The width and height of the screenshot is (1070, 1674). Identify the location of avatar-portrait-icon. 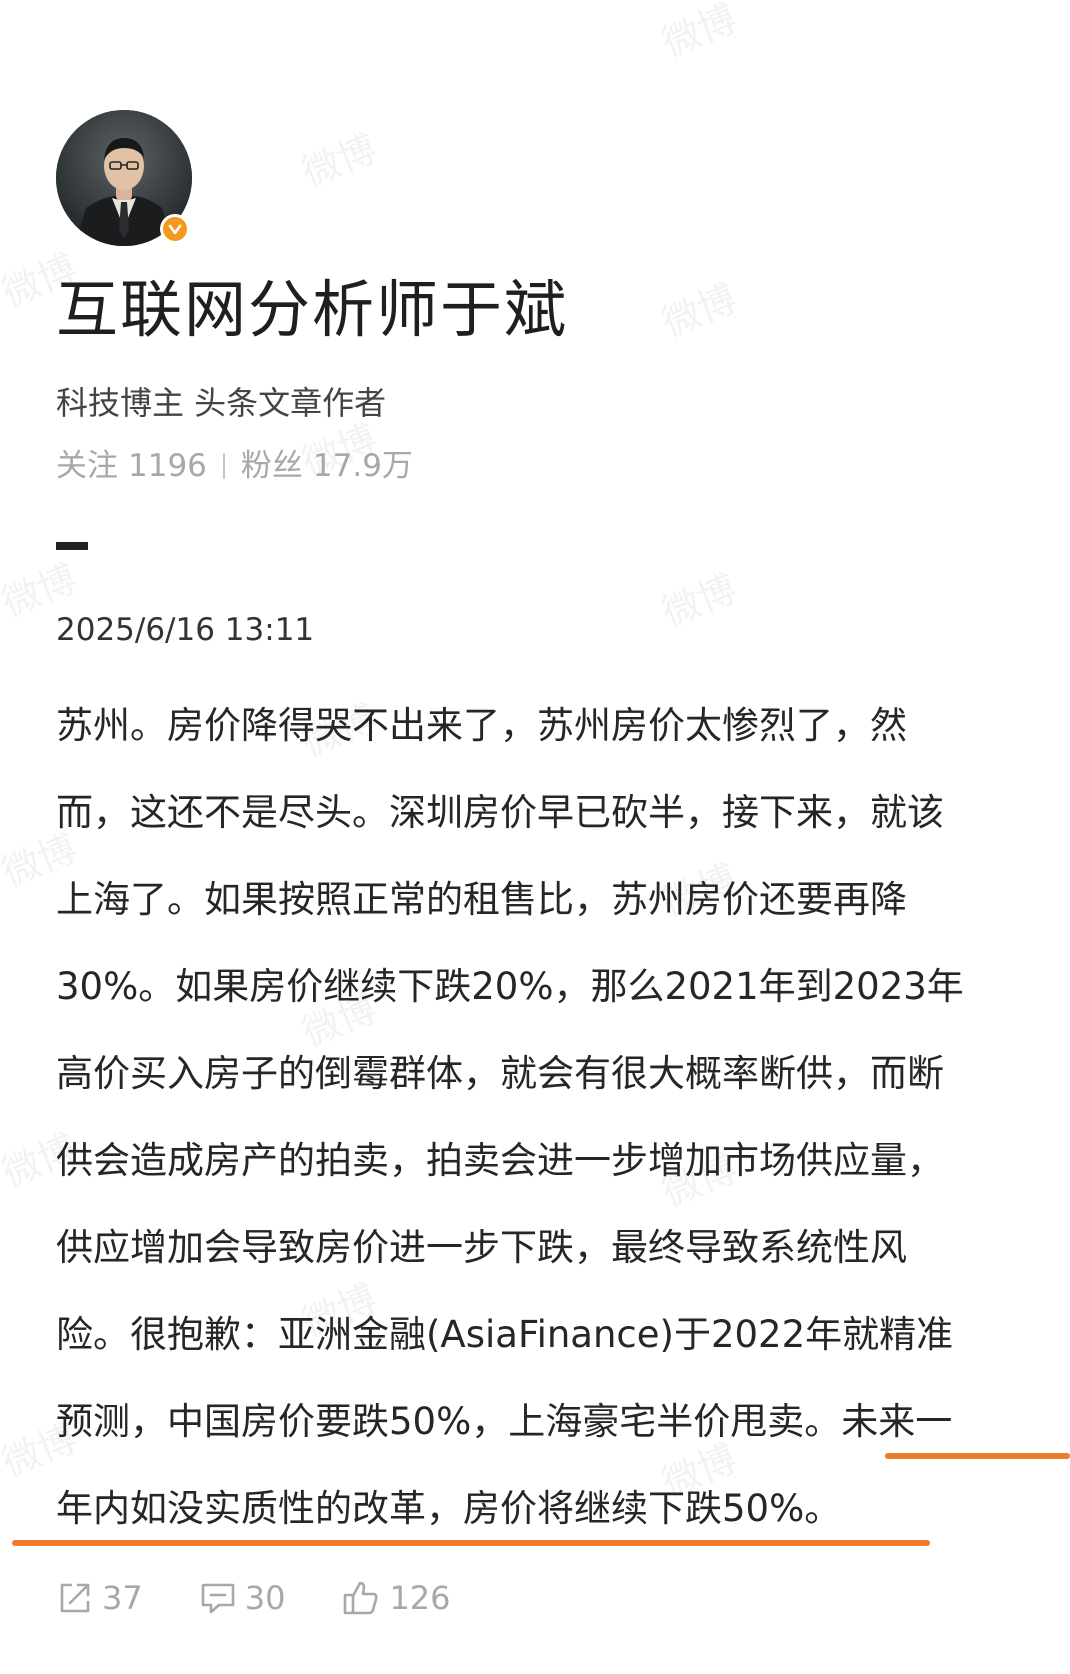
(124, 178).